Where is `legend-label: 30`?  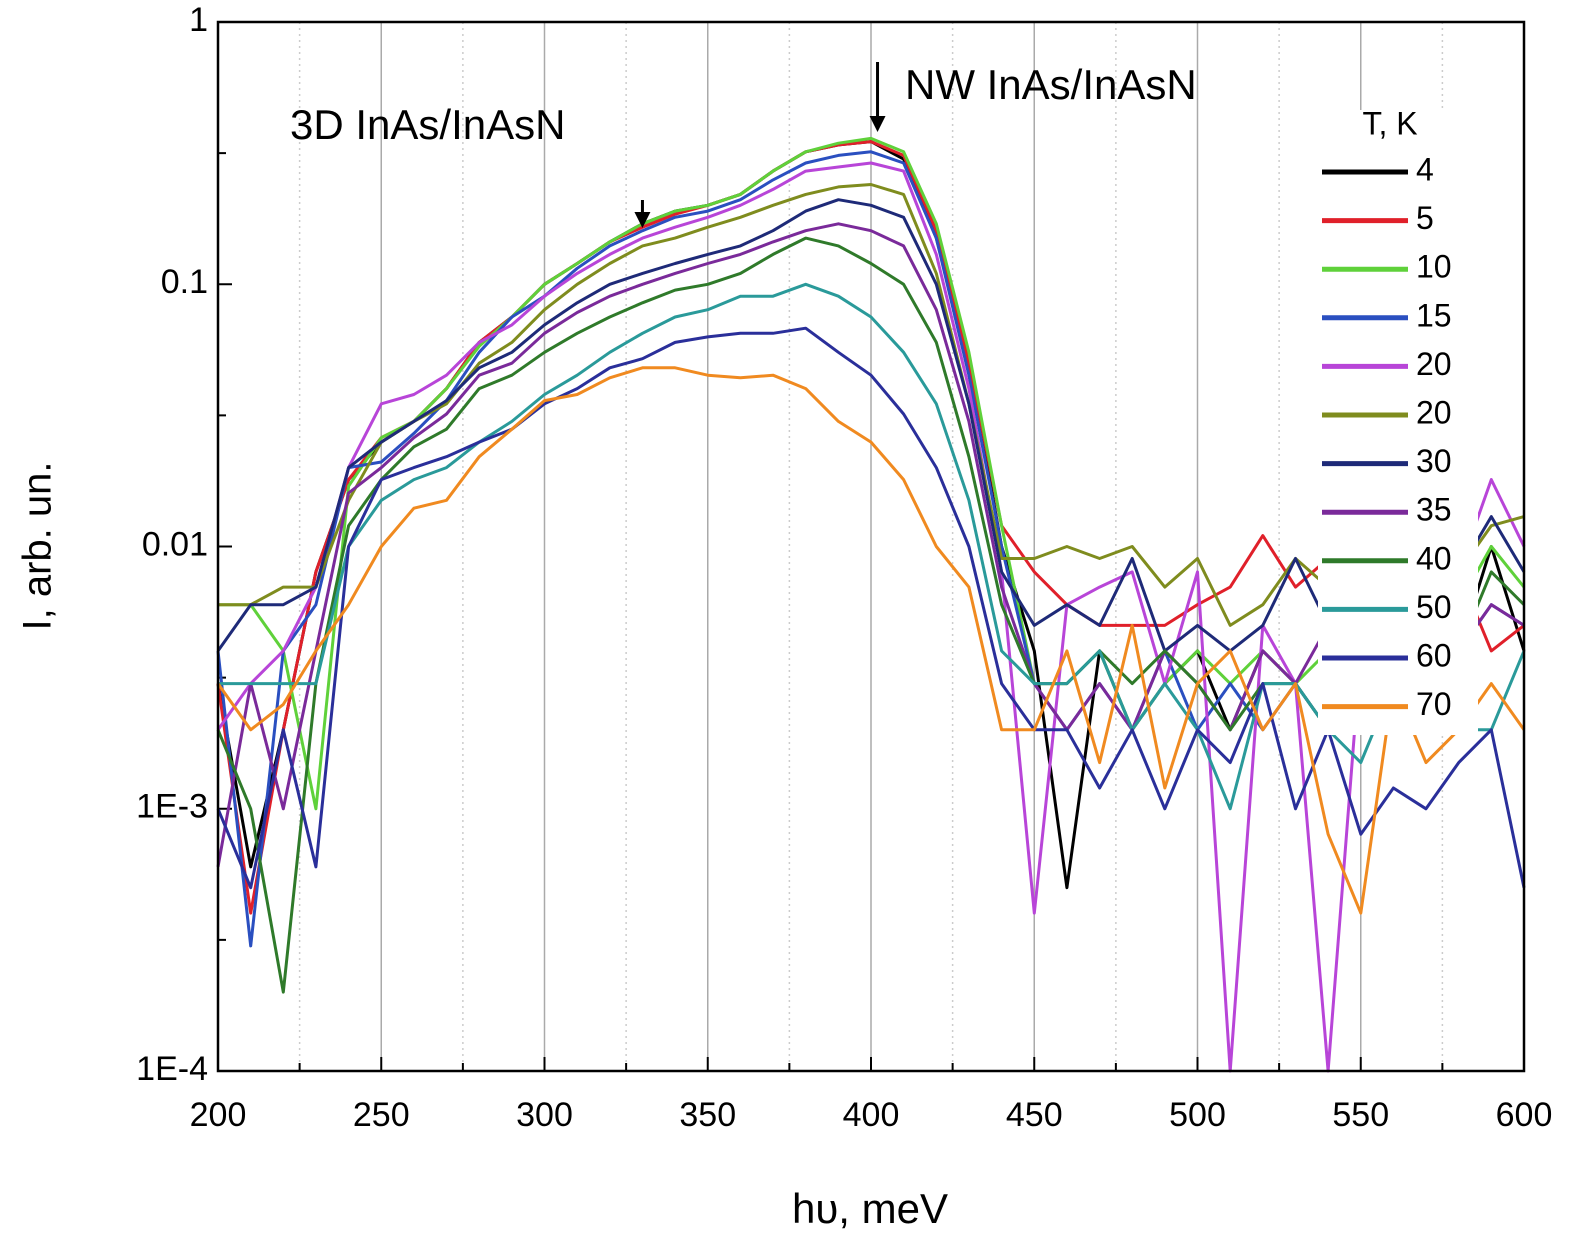 legend-label: 30 is located at coordinates (1434, 461).